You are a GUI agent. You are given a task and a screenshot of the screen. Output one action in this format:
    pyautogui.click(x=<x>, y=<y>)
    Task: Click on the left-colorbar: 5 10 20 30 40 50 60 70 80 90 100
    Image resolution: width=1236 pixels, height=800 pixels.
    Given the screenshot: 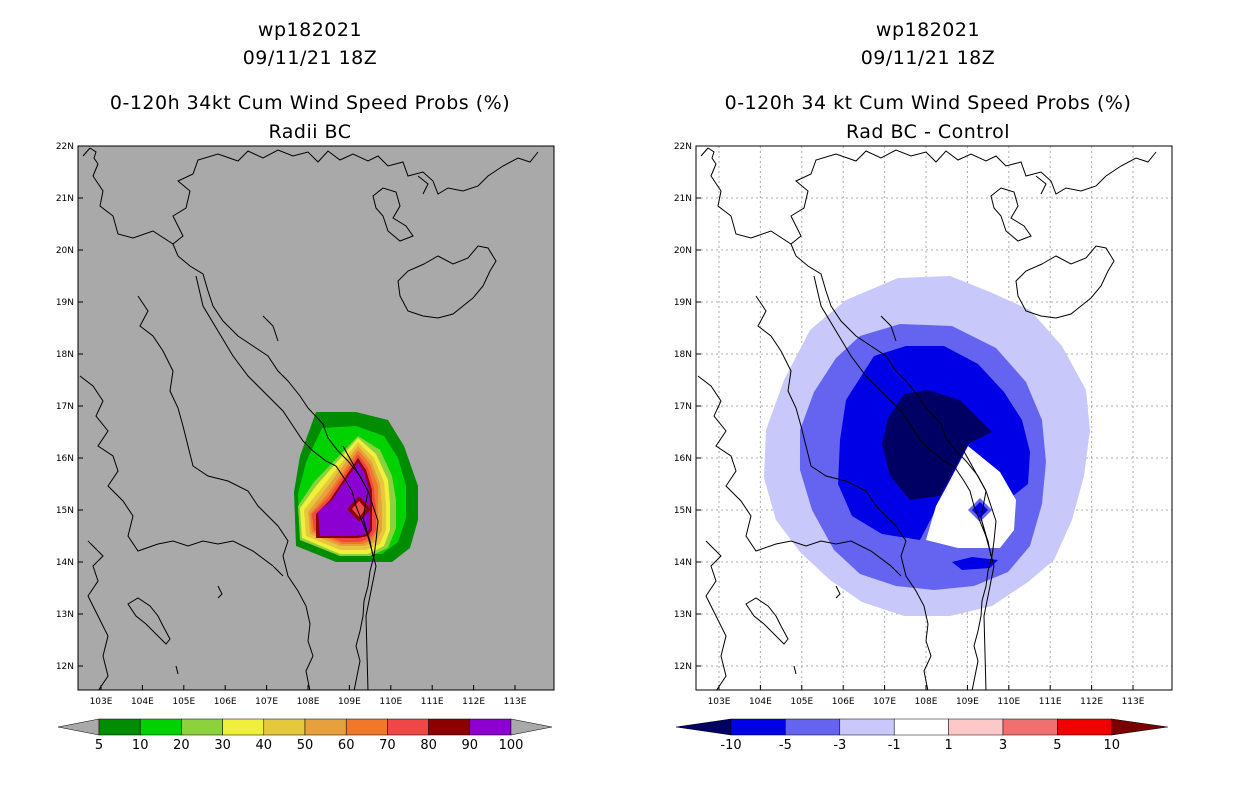 What is the action you would take?
    pyautogui.click(x=305, y=735)
    